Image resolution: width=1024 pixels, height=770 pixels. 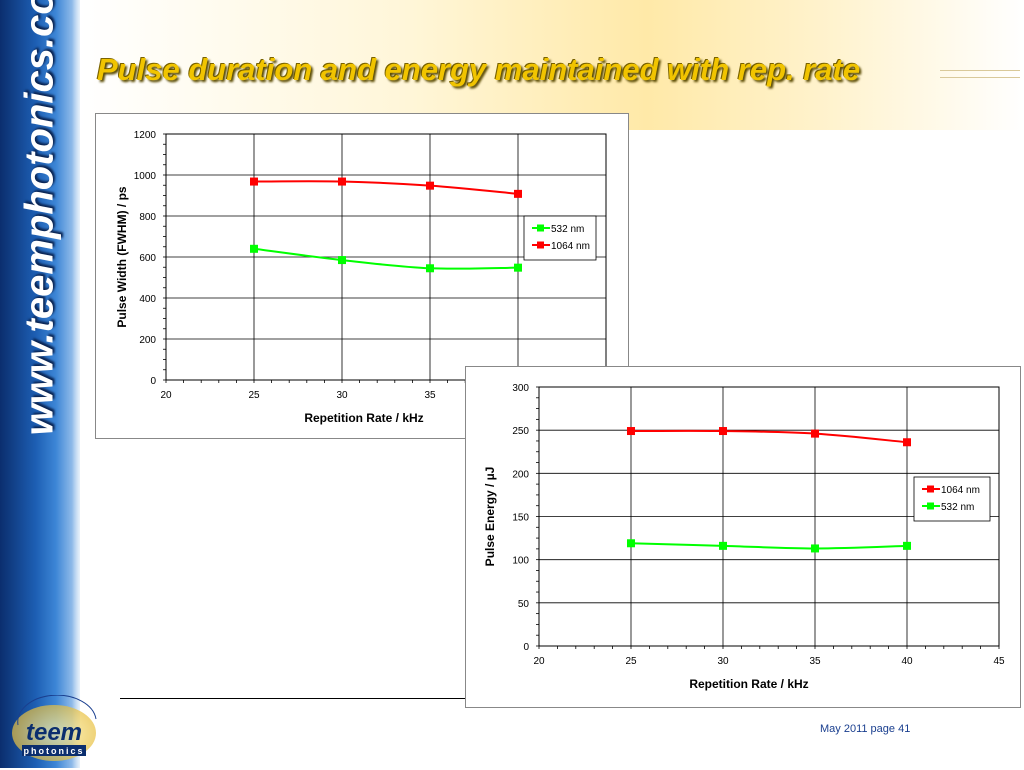 I want to click on pe-y-tick-label: 200, so click(x=520, y=474).